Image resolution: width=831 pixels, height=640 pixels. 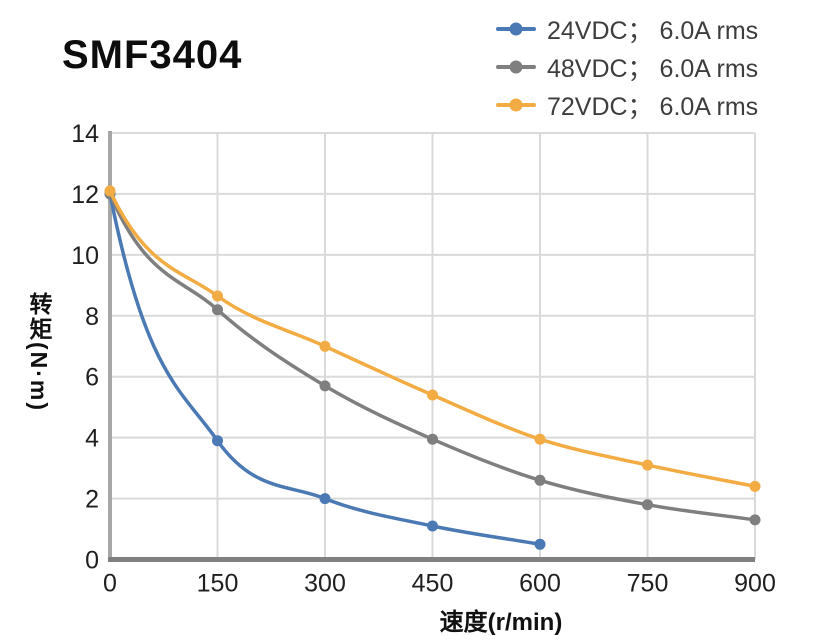 I want to click on x-axis-title: 速度(r/min), so click(x=501, y=622).